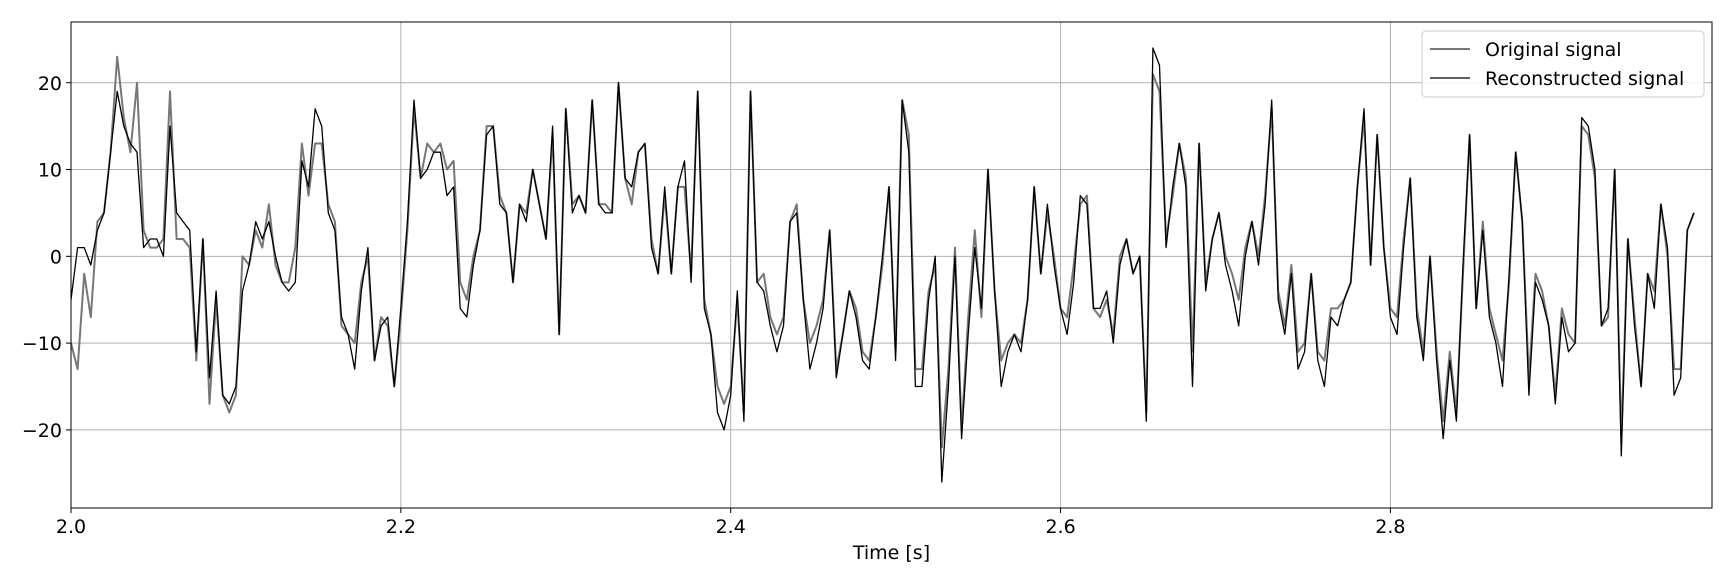  Describe the element at coordinates (42, 344) in the screenshot. I see `y-tick-label: −10` at that location.